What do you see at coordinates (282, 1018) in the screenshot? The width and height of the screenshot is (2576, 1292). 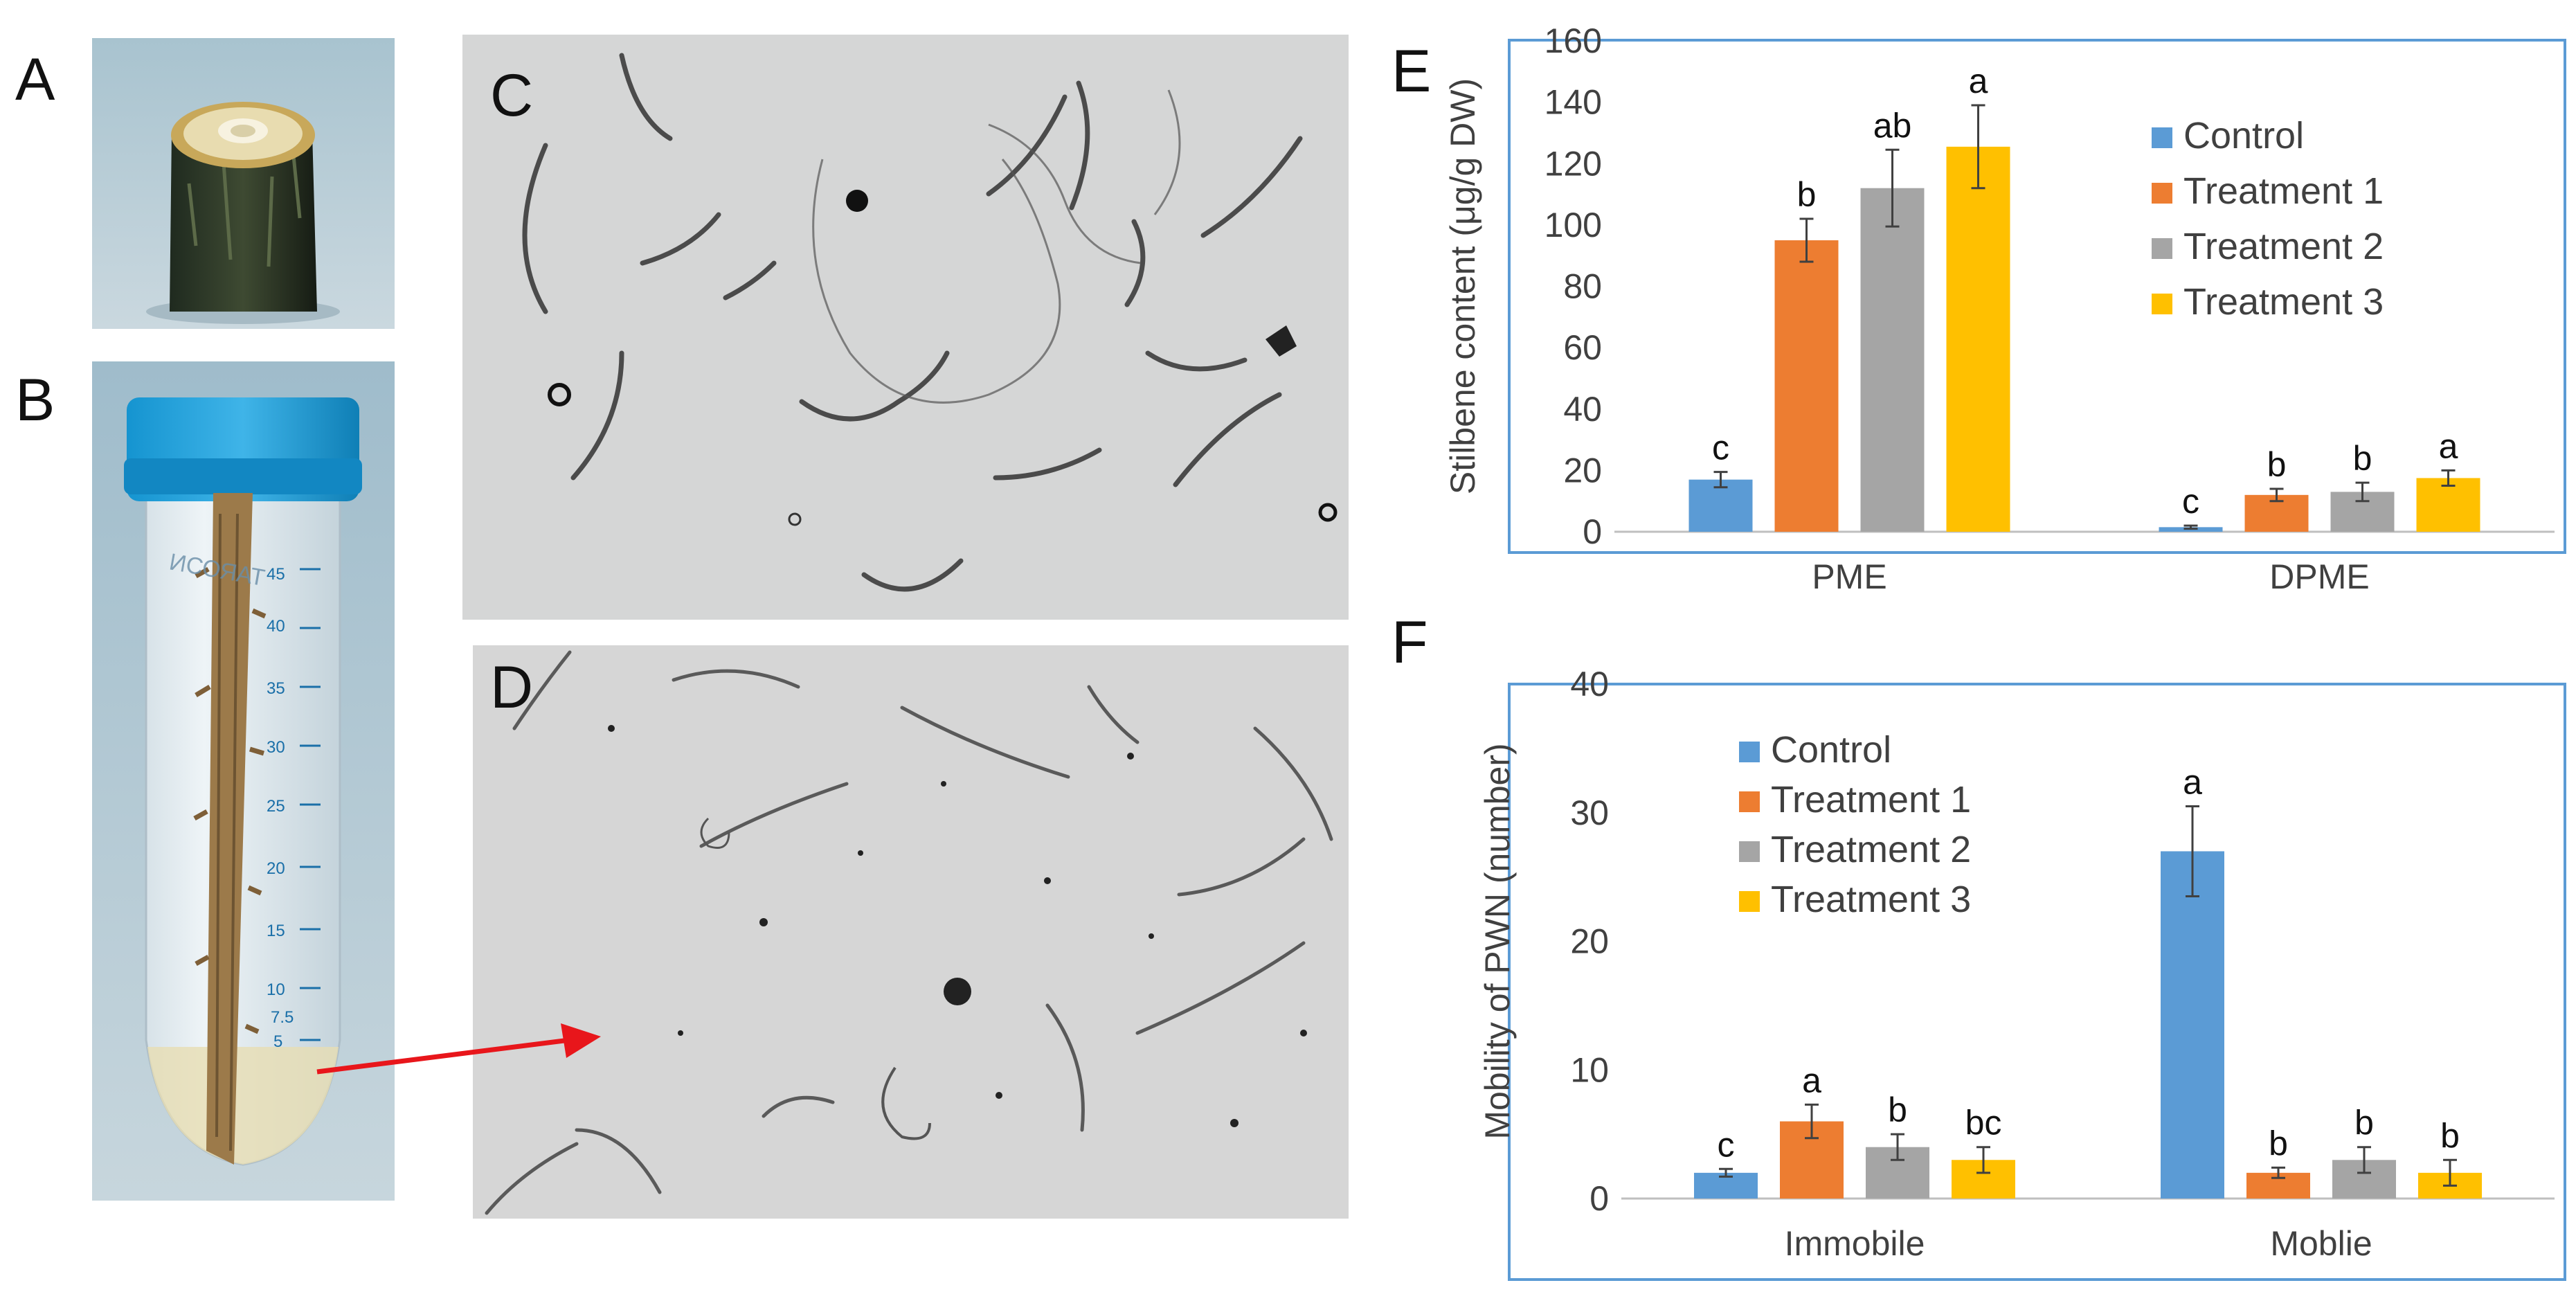 I see `tube-scale-label: 7.5` at bounding box center [282, 1018].